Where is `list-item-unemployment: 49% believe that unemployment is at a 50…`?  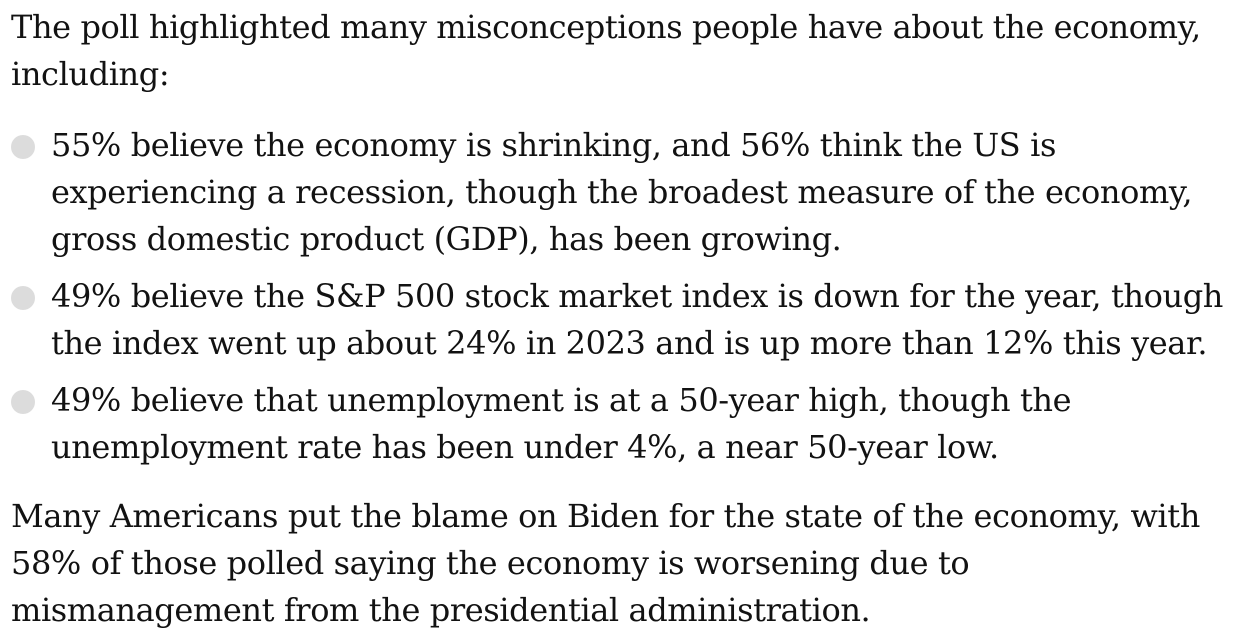 list-item-unemployment: 49% believe that unemployment is at a 50… is located at coordinates (621, 424).